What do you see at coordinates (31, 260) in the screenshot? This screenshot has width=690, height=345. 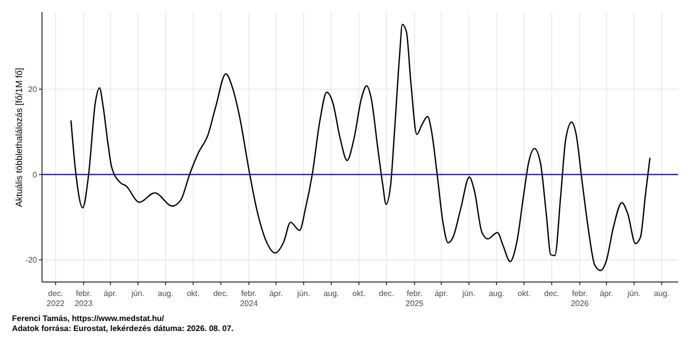 I see `y-tick-label: -20` at bounding box center [31, 260].